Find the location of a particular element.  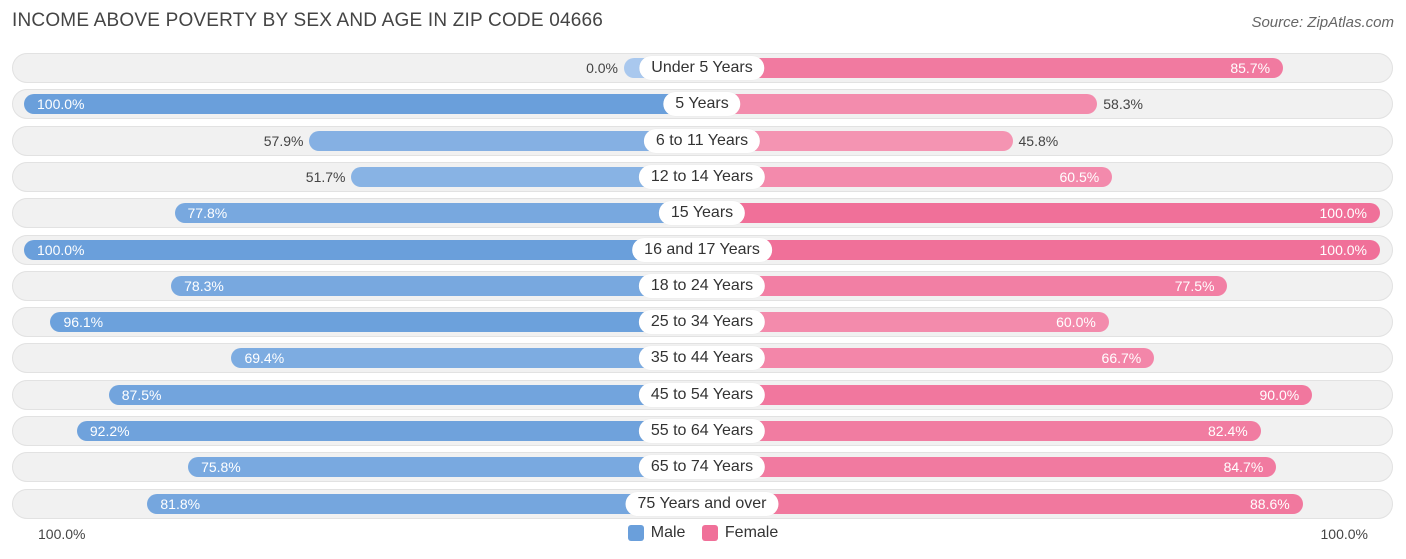

axis-right-label: 100.0% is located at coordinates (1344, 534).